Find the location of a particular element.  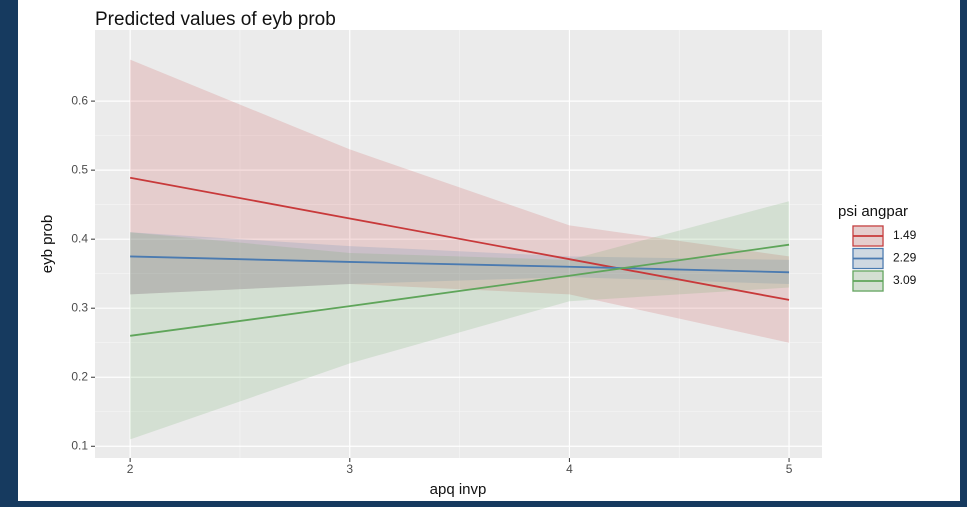

legend-title: psi angpar is located at coordinates (873, 211).